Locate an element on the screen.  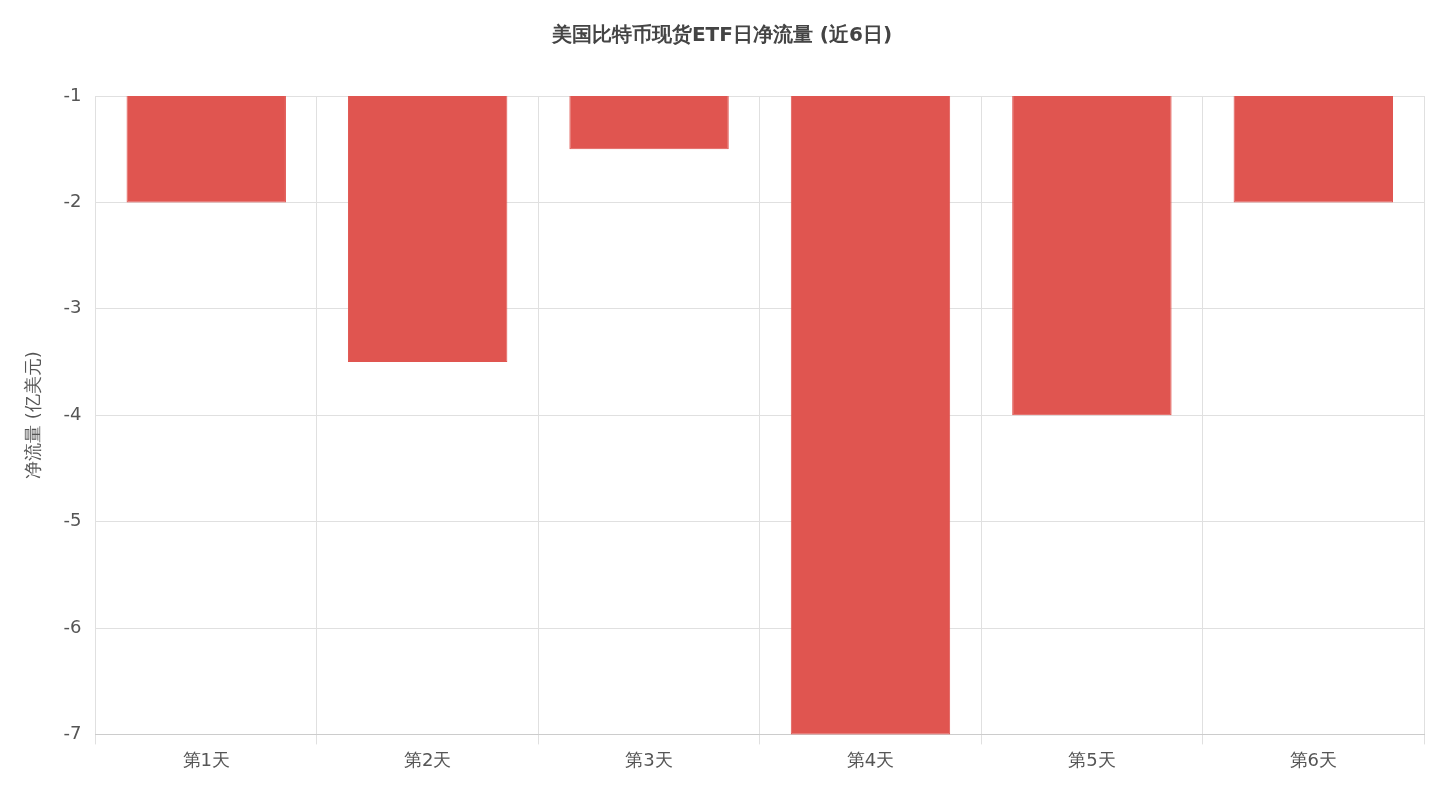
chart-title: 美国比特币现货ETF日净流量 (近6日) is located at coordinates (721, 34).